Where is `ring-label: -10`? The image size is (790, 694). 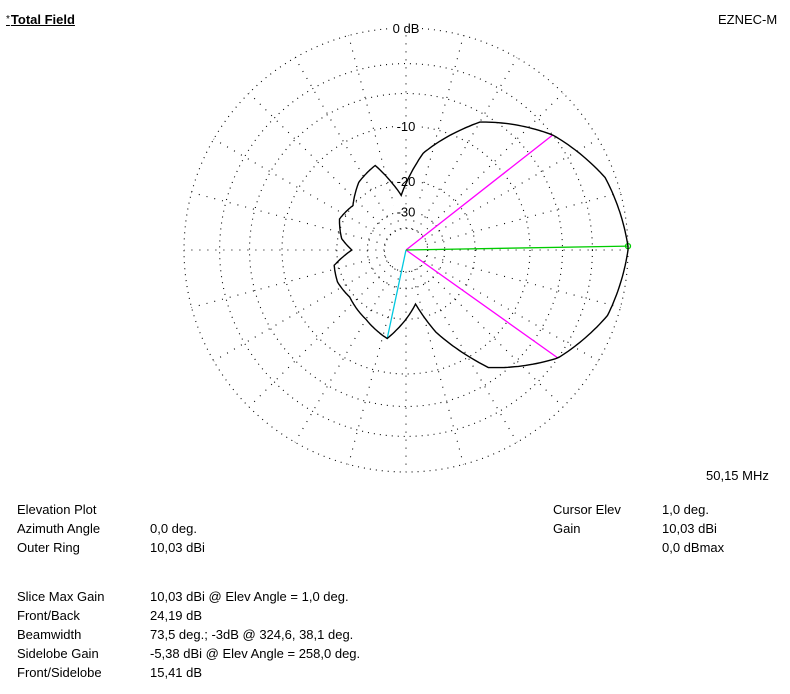
ring-label: -10 is located at coordinates (406, 126).